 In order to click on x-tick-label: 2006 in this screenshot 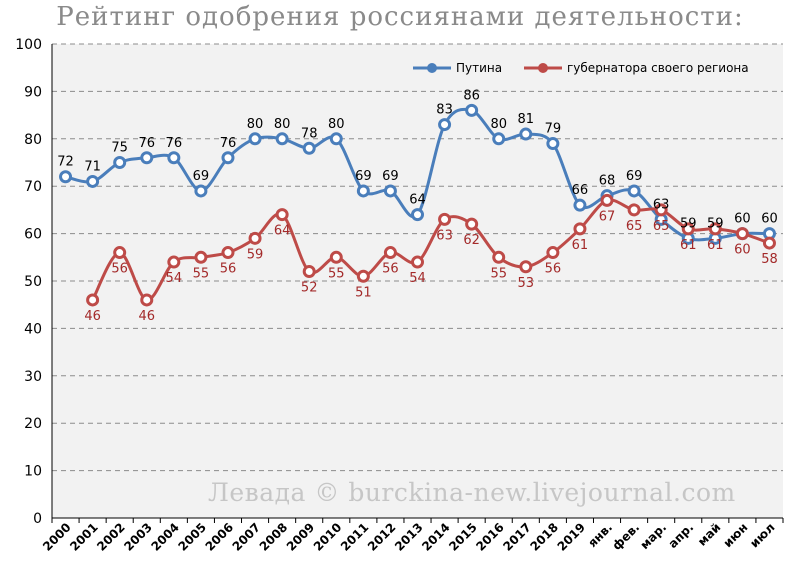, I will do `click(220, 537)`.